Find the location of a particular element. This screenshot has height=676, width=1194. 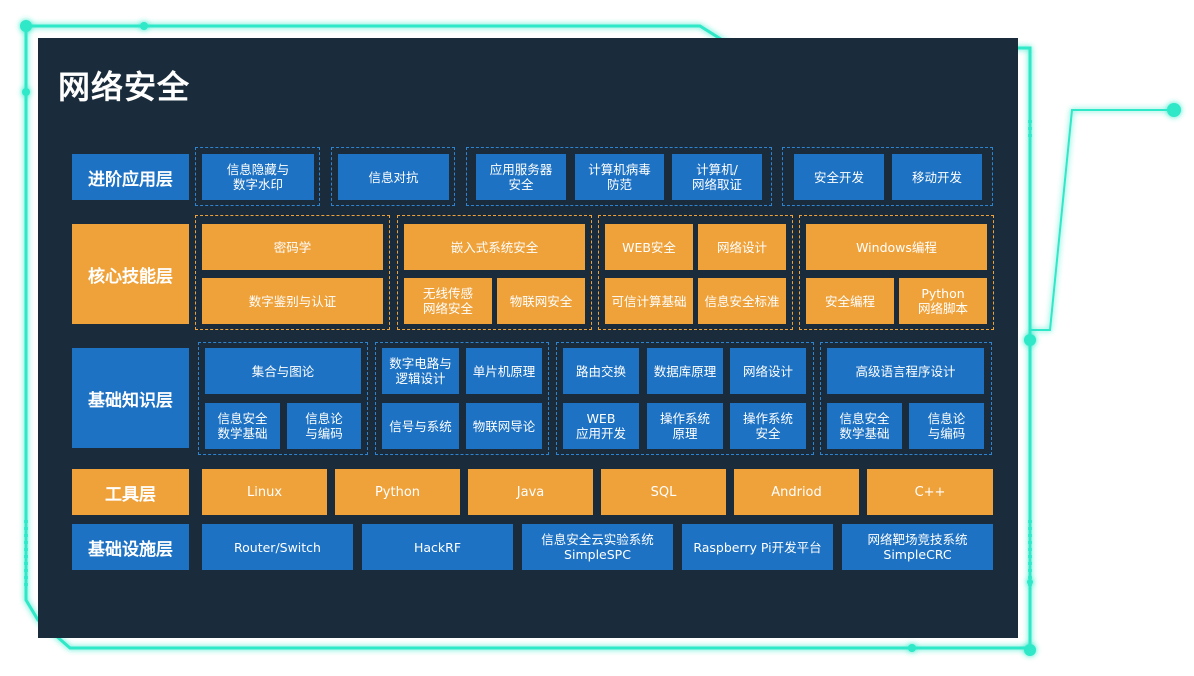

node-box: 信息对抗 is located at coordinates (393, 177).